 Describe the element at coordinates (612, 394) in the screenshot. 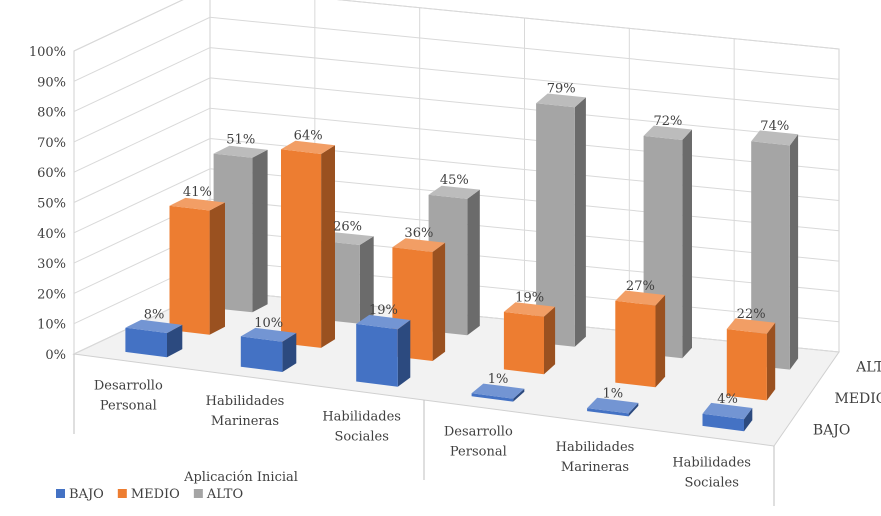

I see `data-label-bajo-5: 1%` at that location.